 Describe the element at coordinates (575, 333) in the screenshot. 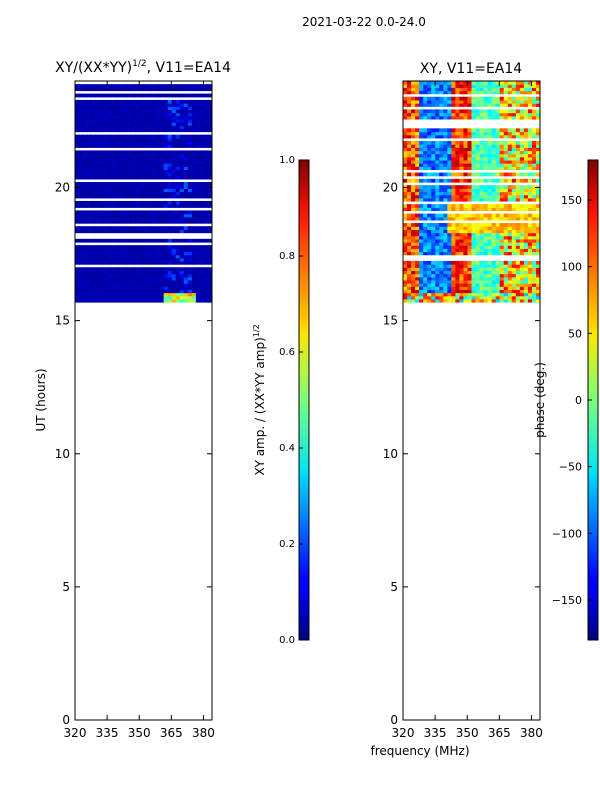

I see `cb2-tick-label: 50` at that location.